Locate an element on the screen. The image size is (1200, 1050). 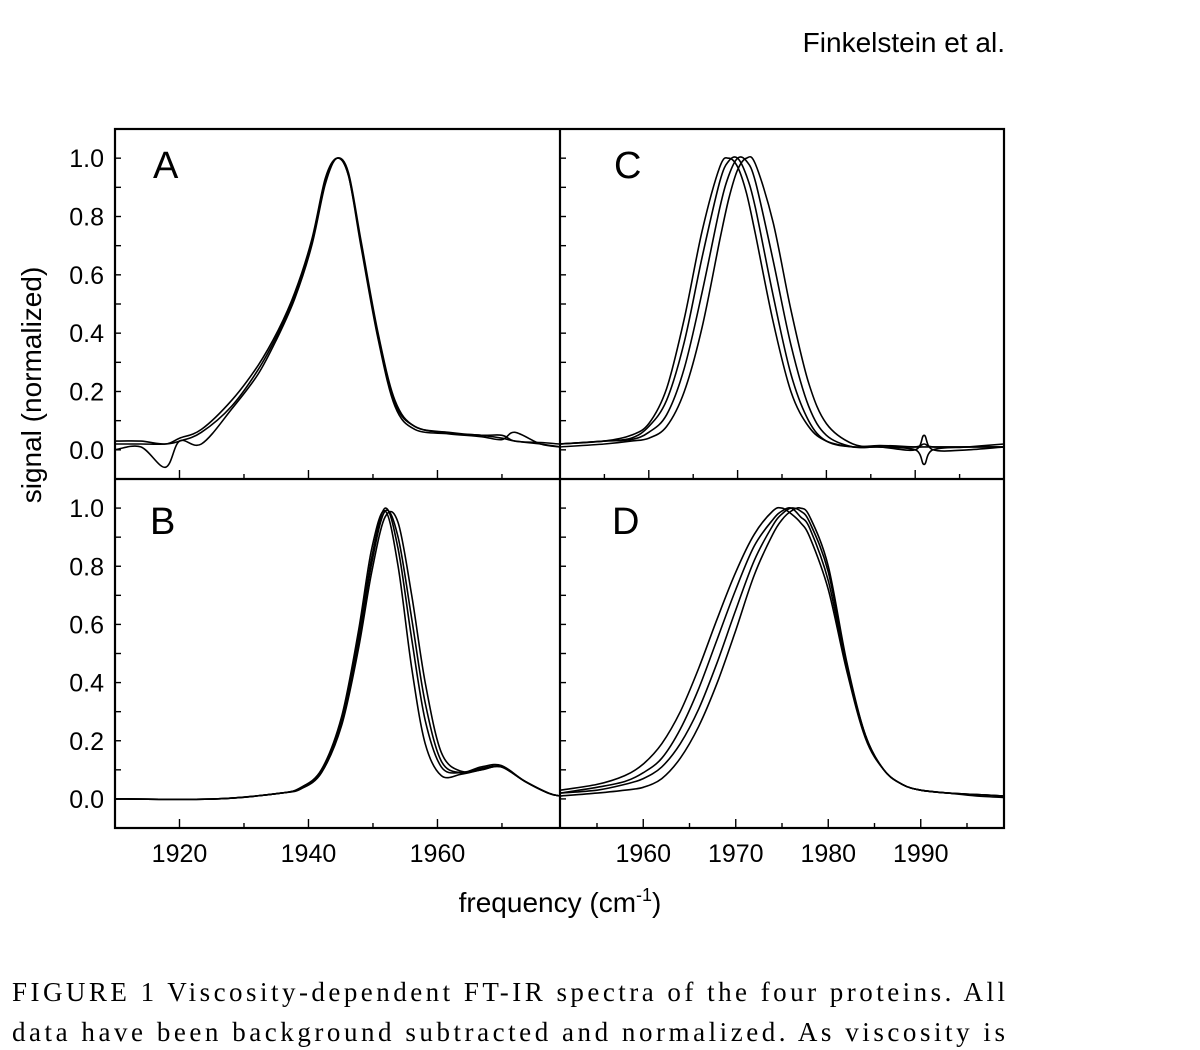
panel-label-c: C is located at coordinates (627, 166).